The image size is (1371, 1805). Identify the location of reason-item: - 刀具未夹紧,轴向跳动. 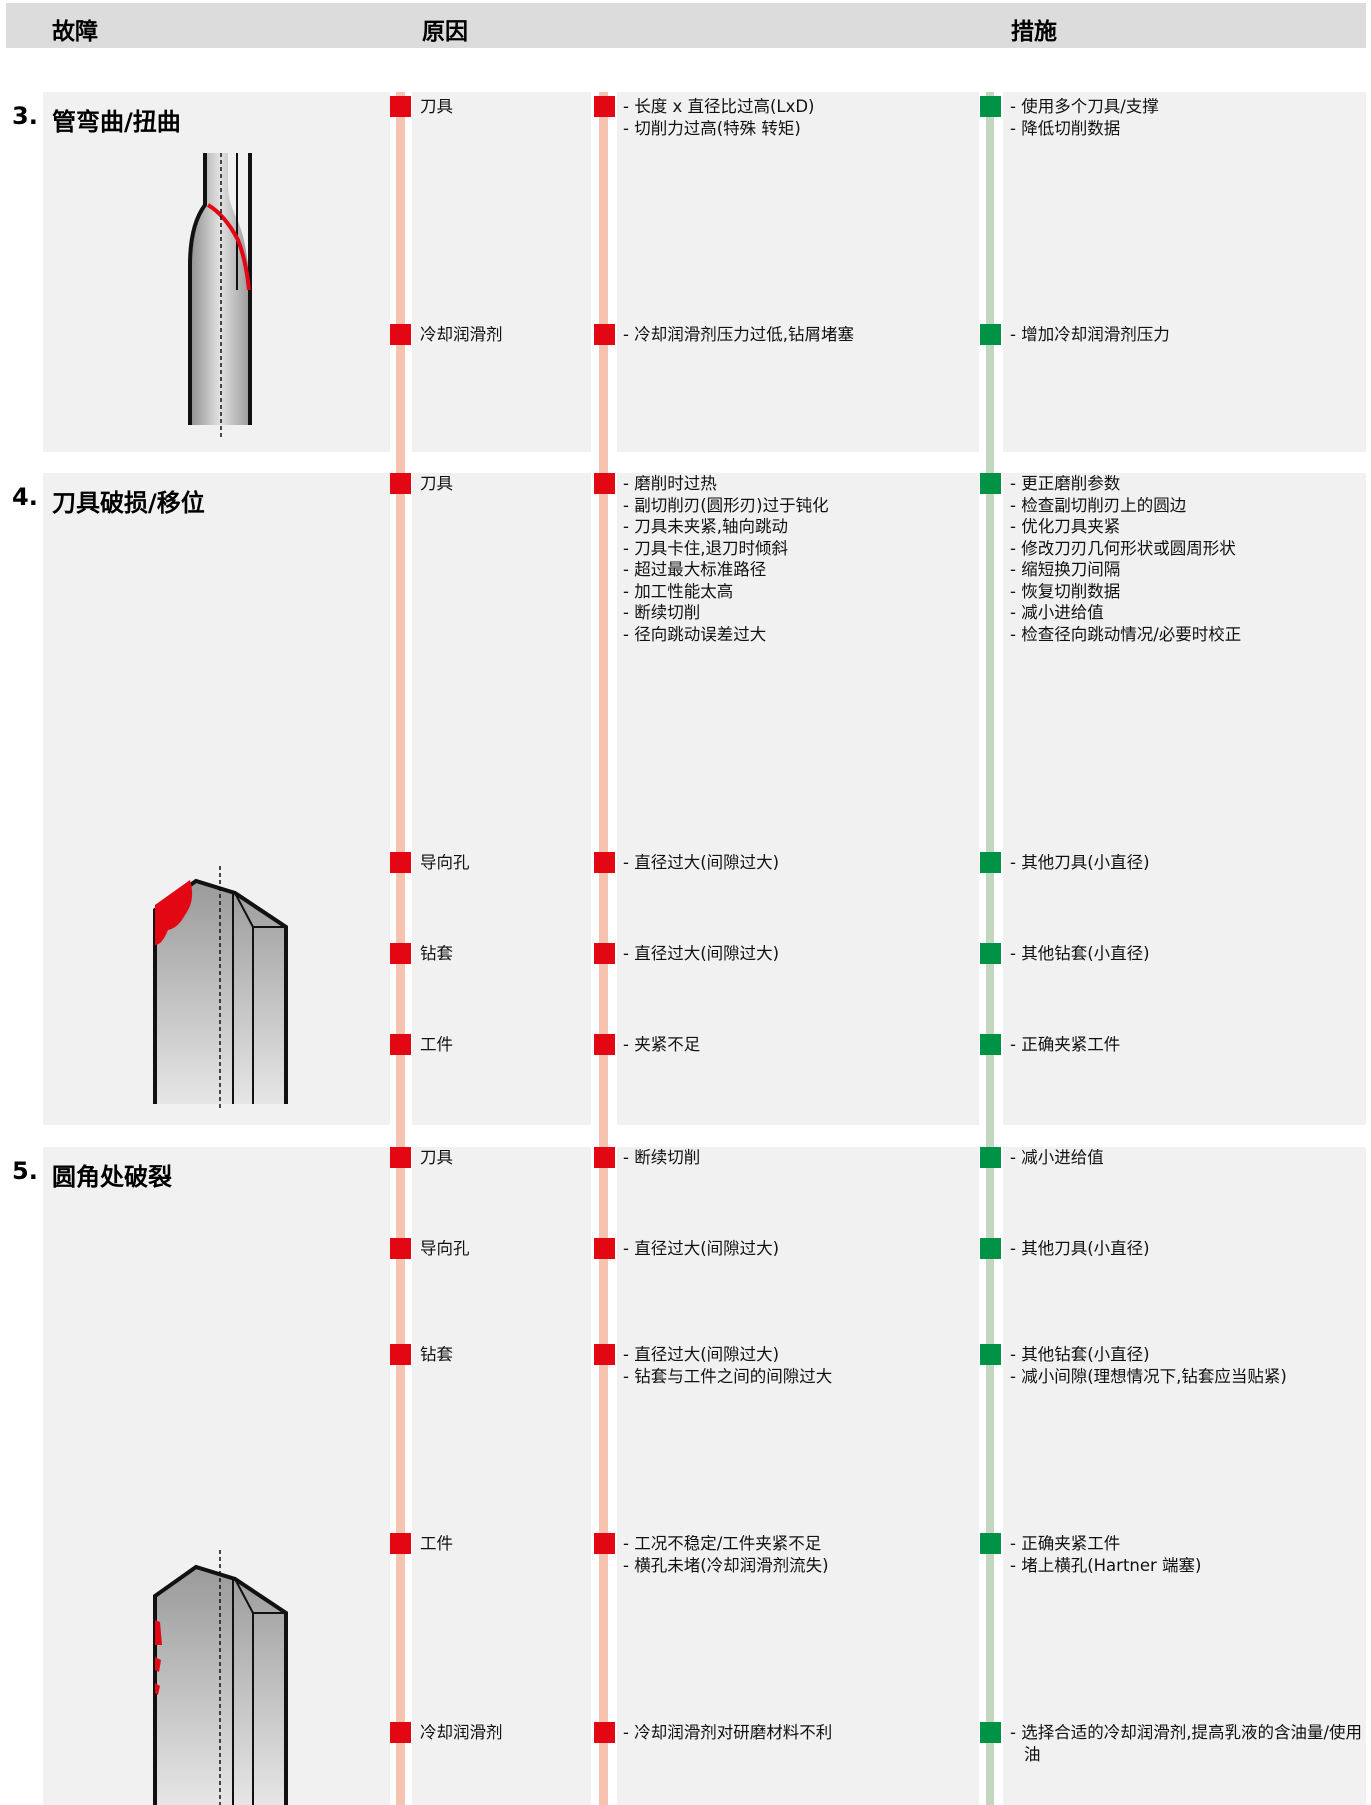
(705, 526).